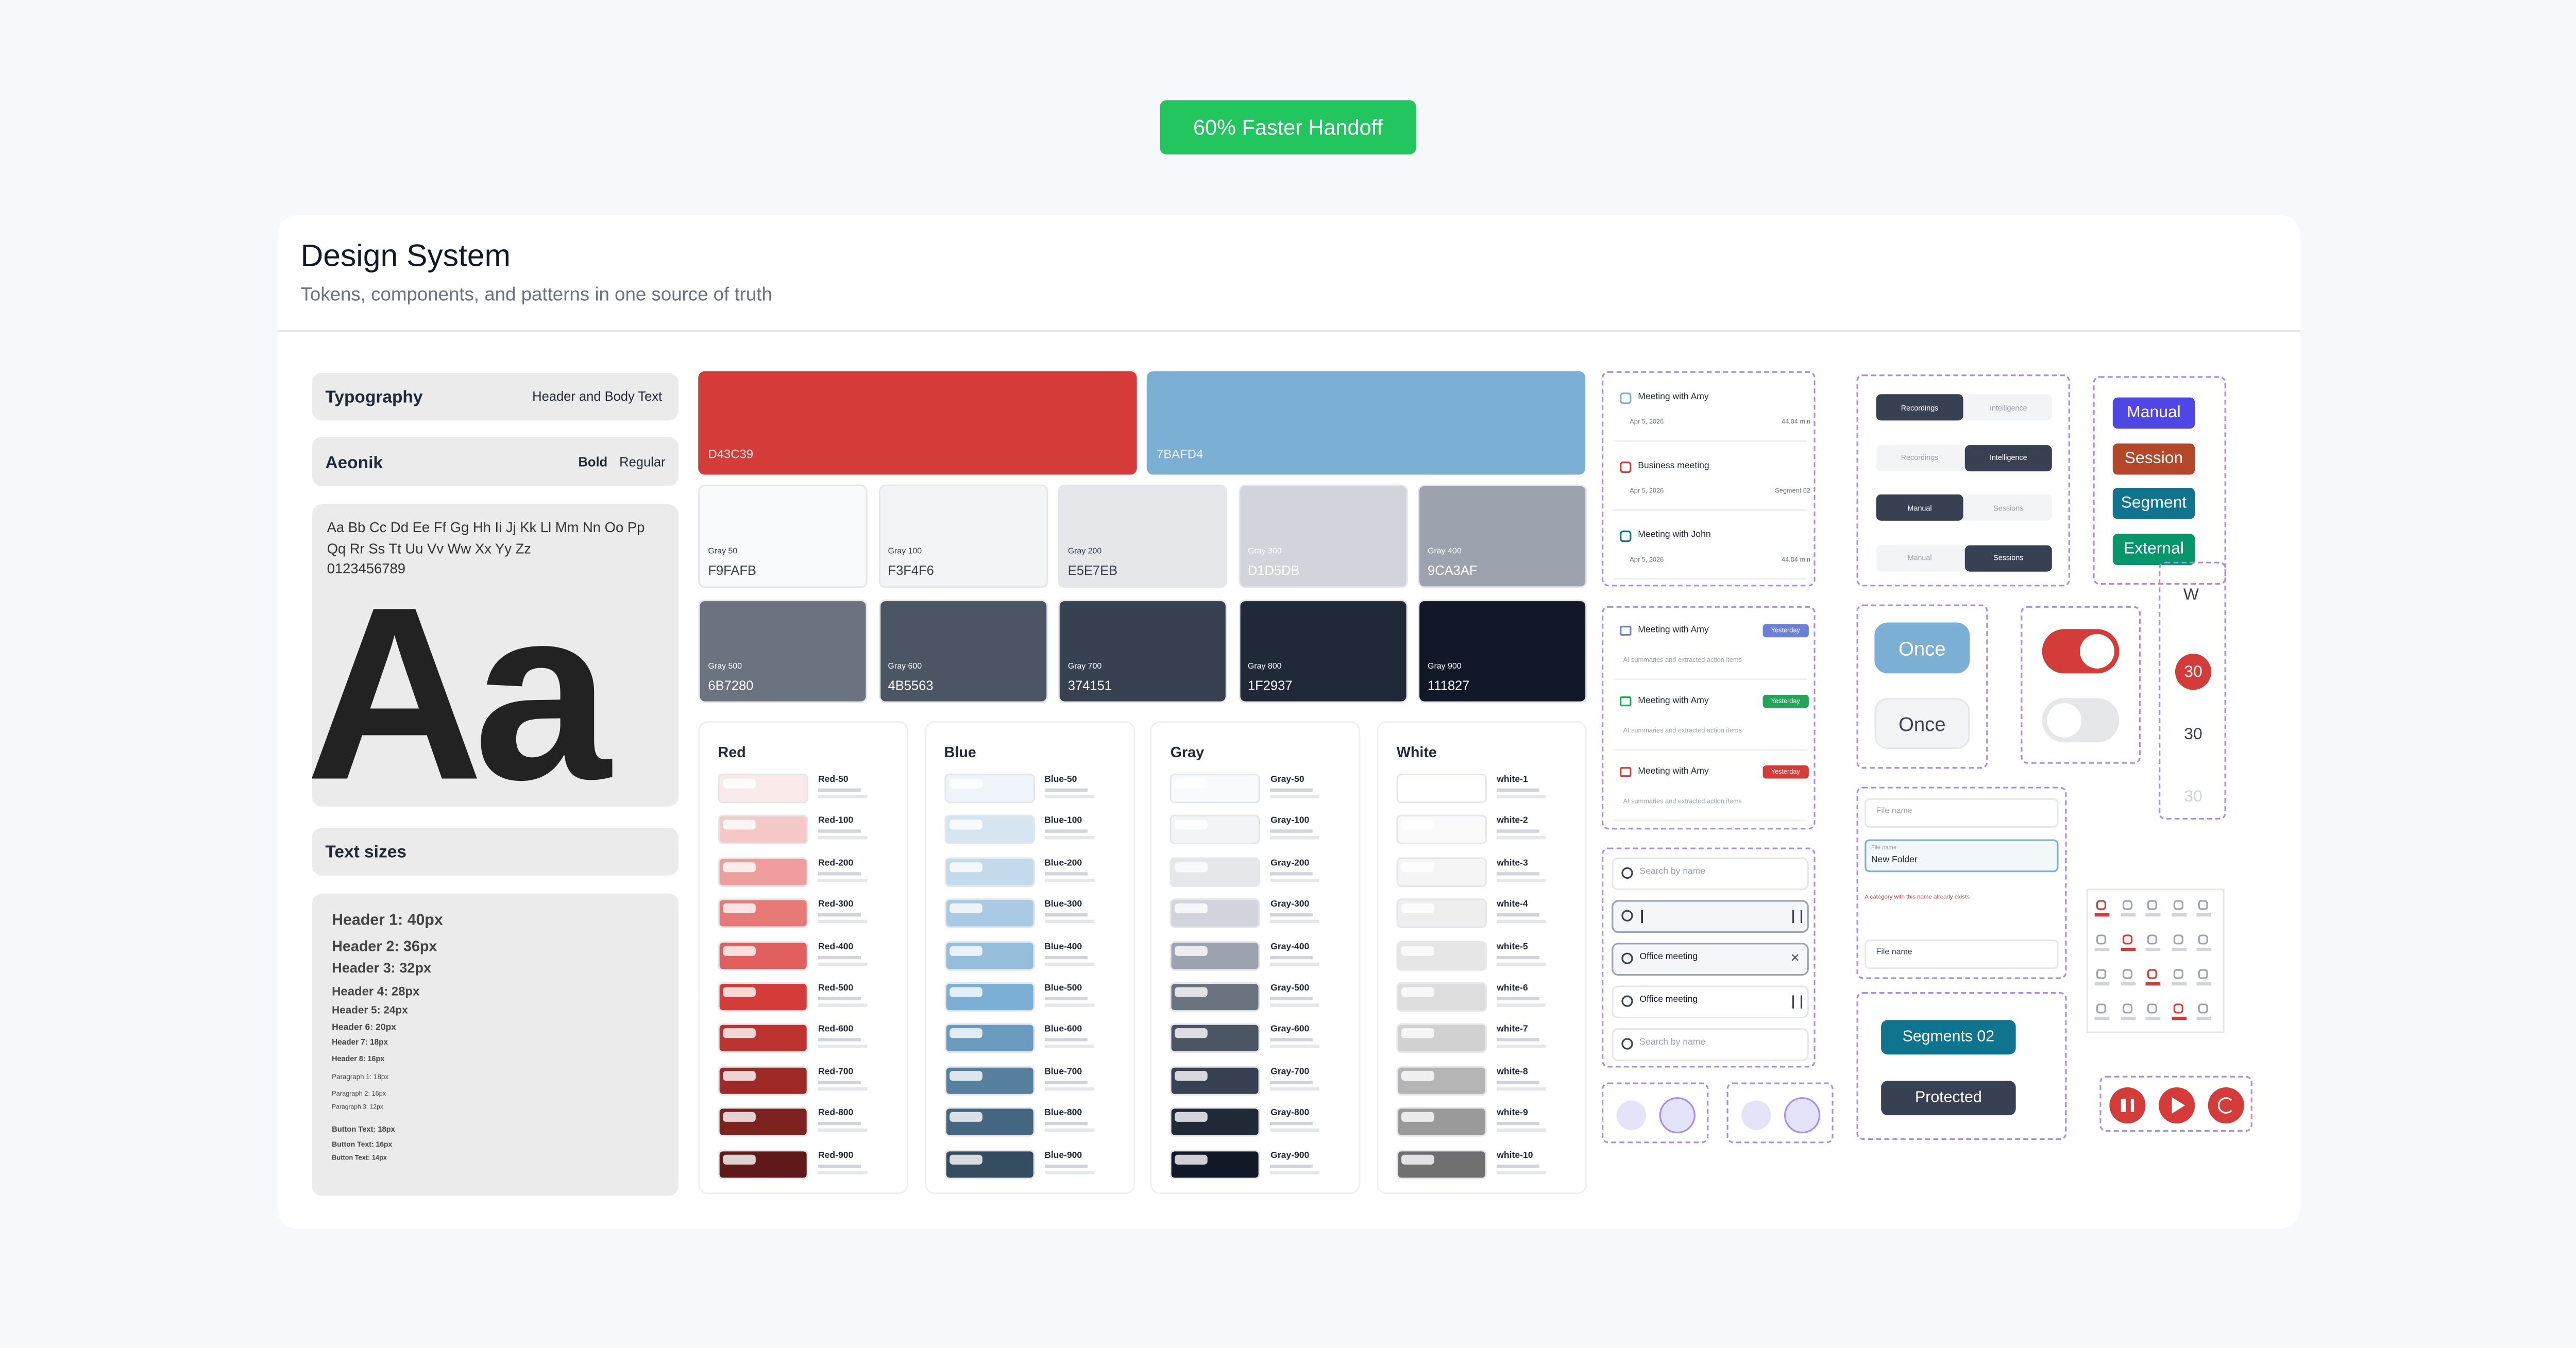 This screenshot has height=1348, width=2576. Describe the element at coordinates (1710, 916) in the screenshot. I see `search-input` at that location.